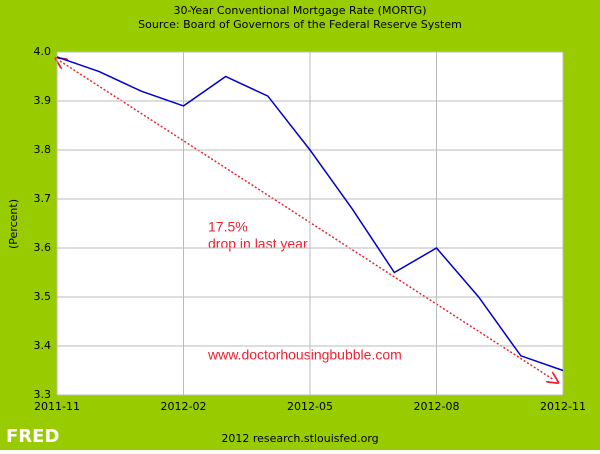 The width and height of the screenshot is (600, 454). What do you see at coordinates (304, 355) in the screenshot?
I see `annotation: www.doctorhousingbubble.com` at bounding box center [304, 355].